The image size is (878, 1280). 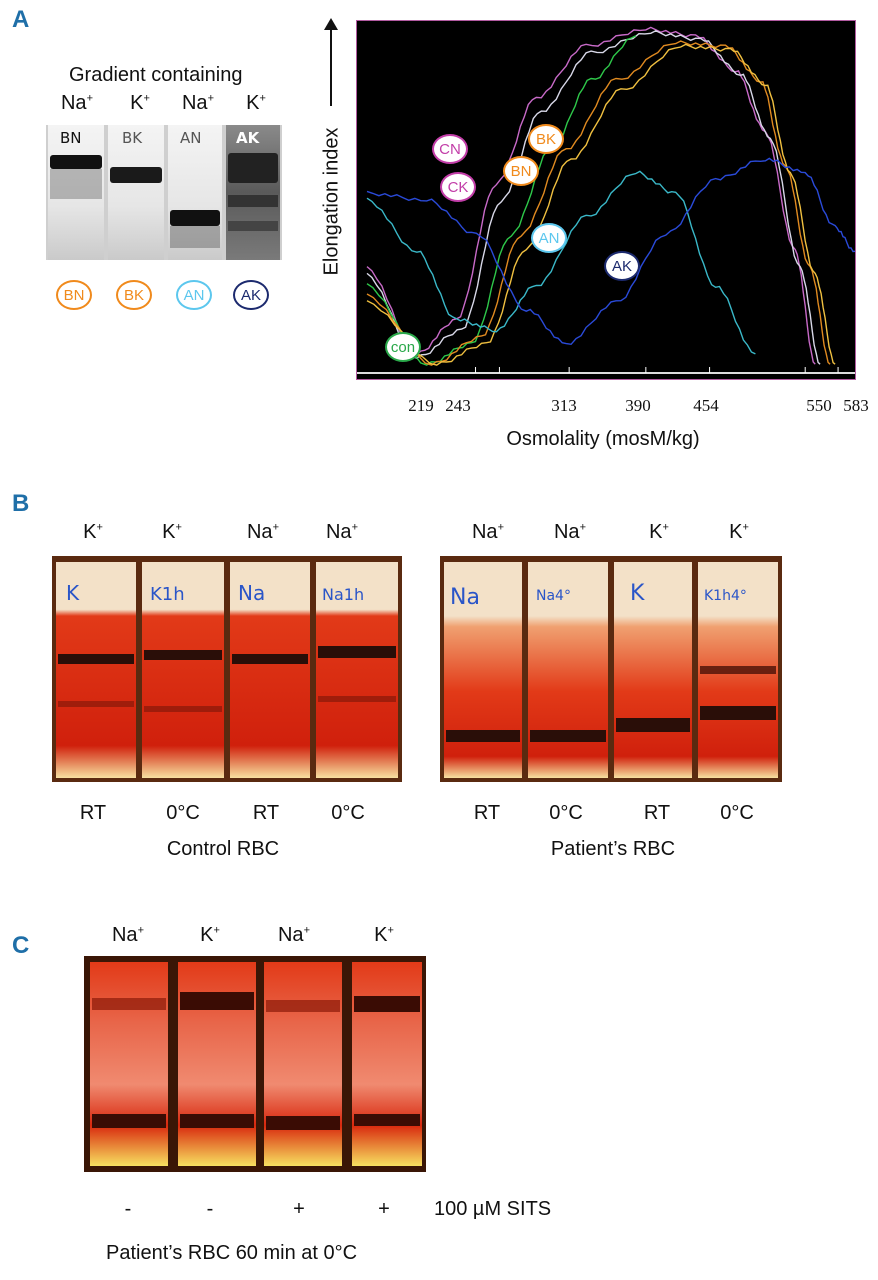 I want to click on gel-col-ion-1: Na+, so click(x=77, y=103).